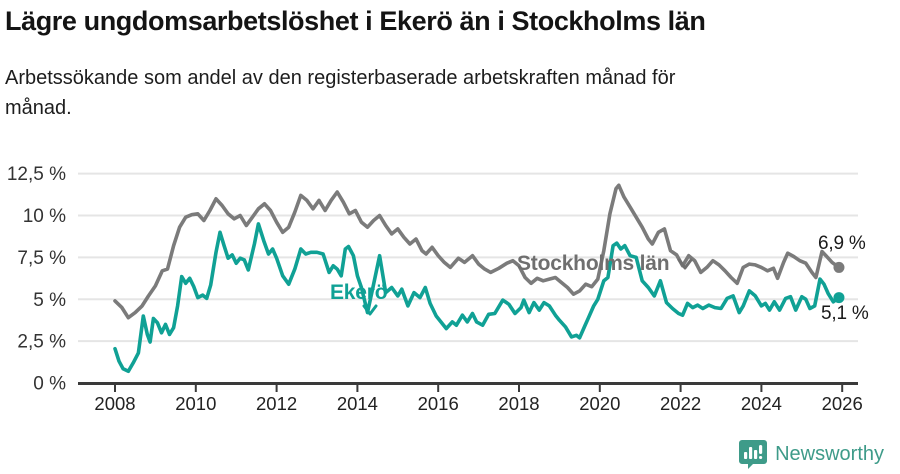 Image resolution: width=900 pixels, height=474 pixels. I want to click on y-tick-label: 0 %, so click(49, 384).